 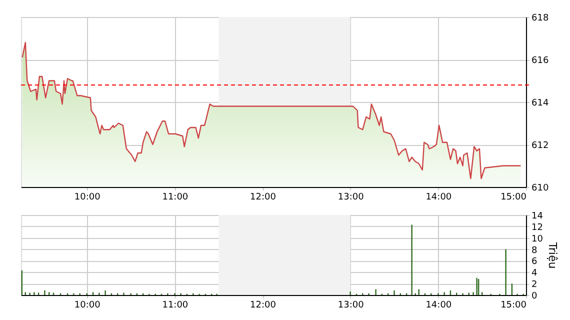 I want to click on y-tick-label: 8, so click(x=535, y=251).